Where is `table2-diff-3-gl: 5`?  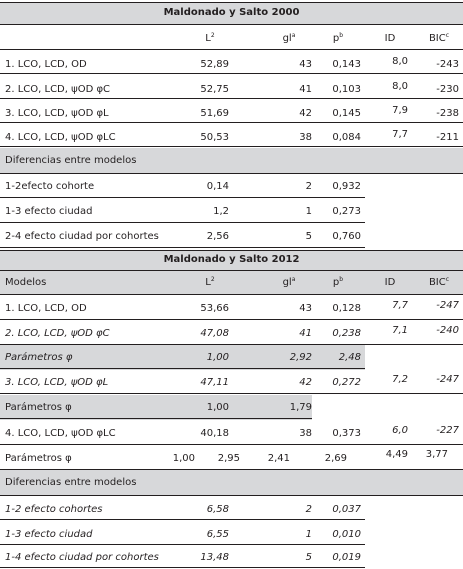
table2-diff-3-gl: 5 is located at coordinates (289, 558).